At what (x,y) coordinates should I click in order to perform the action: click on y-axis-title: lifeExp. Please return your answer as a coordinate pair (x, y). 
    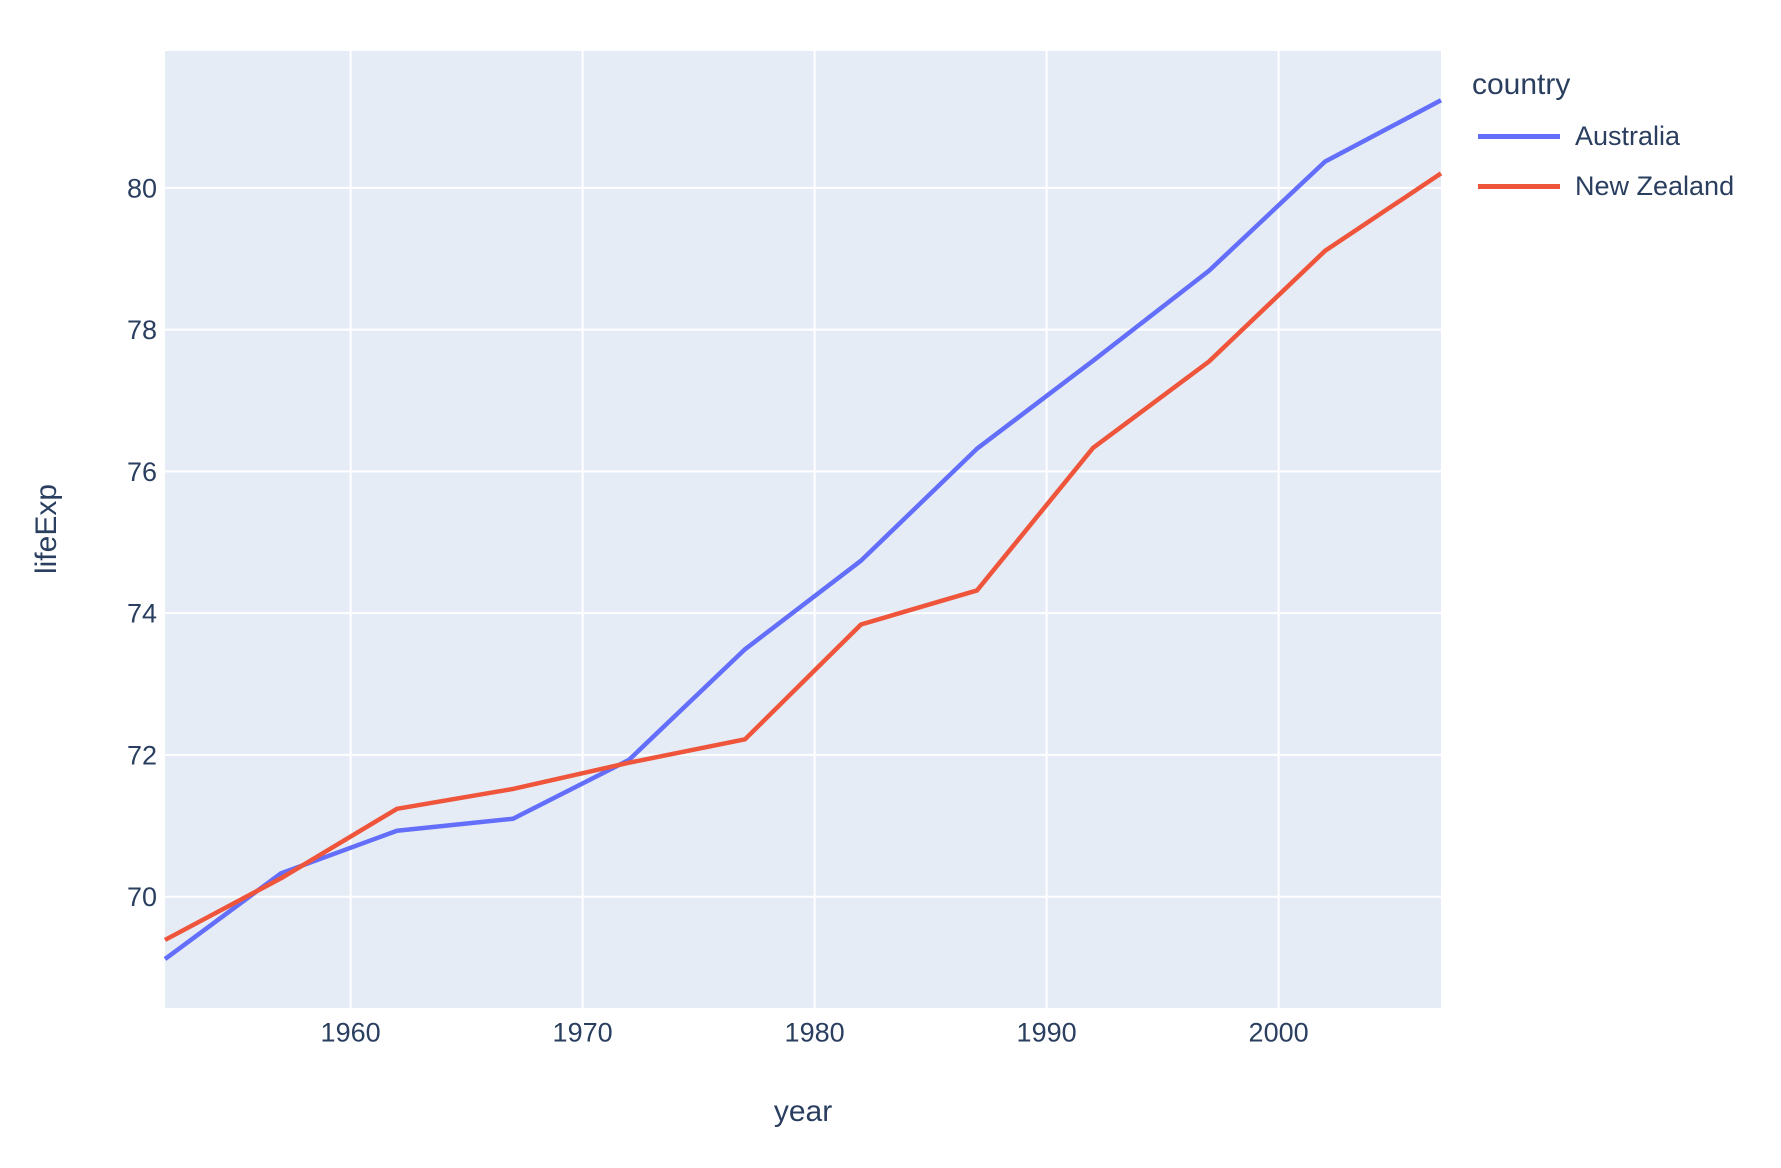
    Looking at the image, I should click on (46, 529).